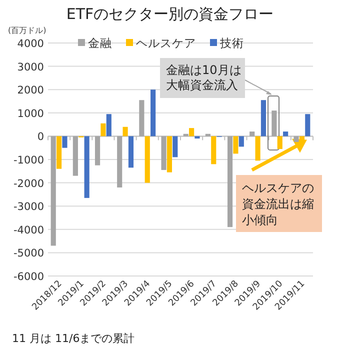  Describe the element at coordinates (28, 207) in the screenshot. I see `y-tick-label: -3000` at that location.